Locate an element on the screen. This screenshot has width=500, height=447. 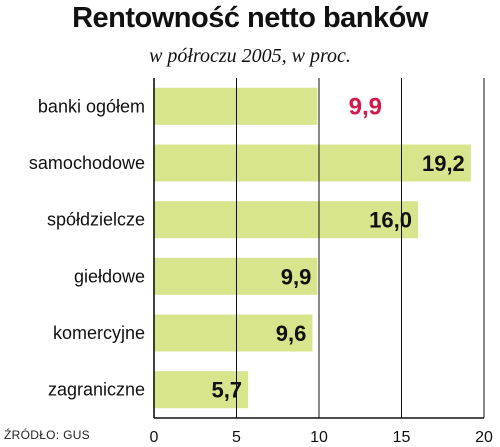
source-note: ŹRÓDŁO: GUS is located at coordinates (47, 435).